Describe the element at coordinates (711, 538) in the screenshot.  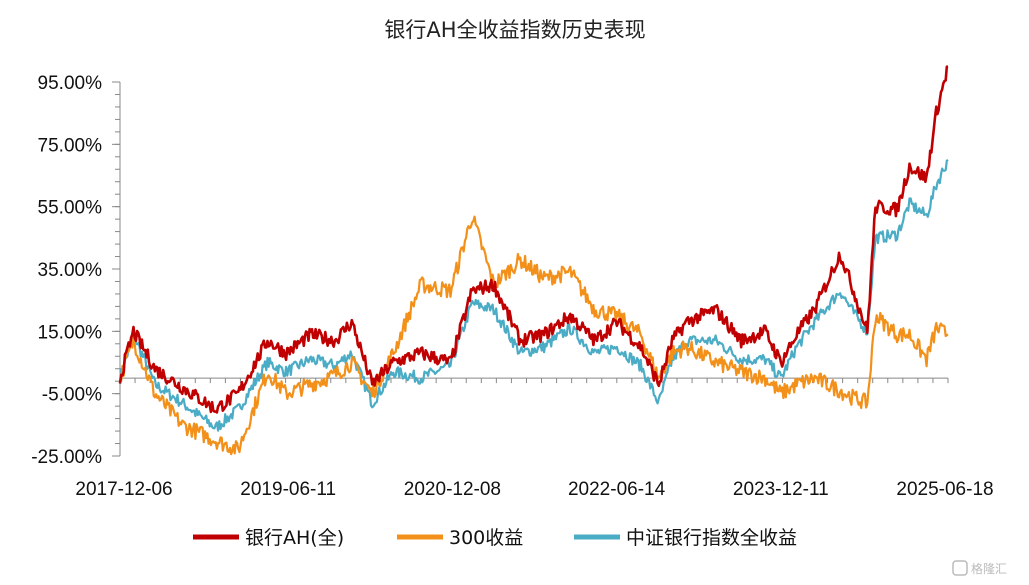
I see `legend-label: 中证银行指数全收益` at that location.